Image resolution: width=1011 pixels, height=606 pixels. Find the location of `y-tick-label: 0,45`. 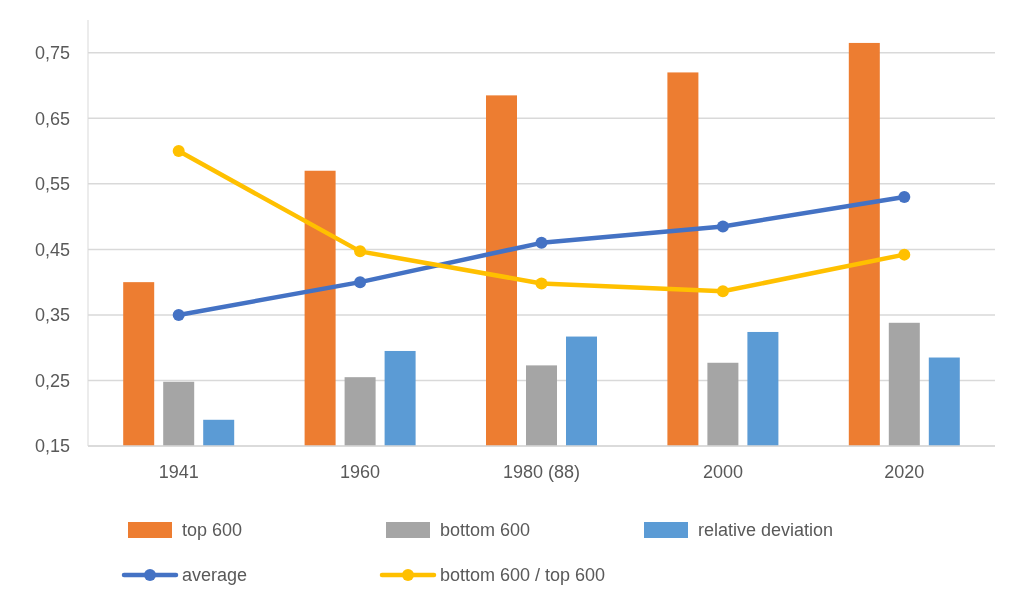

y-tick-label: 0,45 is located at coordinates (52, 249).